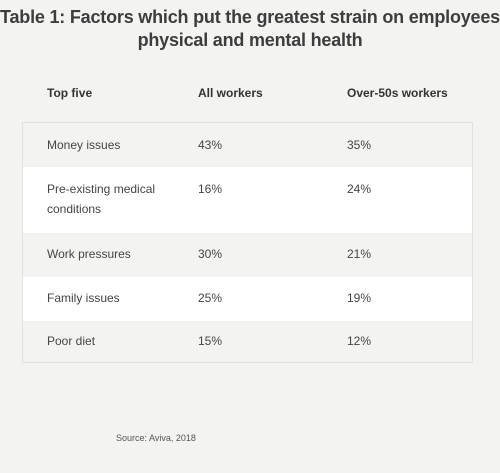 The height and width of the screenshot is (473, 500). What do you see at coordinates (210, 254) in the screenshot?
I see `all-workers-cell: 30%` at bounding box center [210, 254].